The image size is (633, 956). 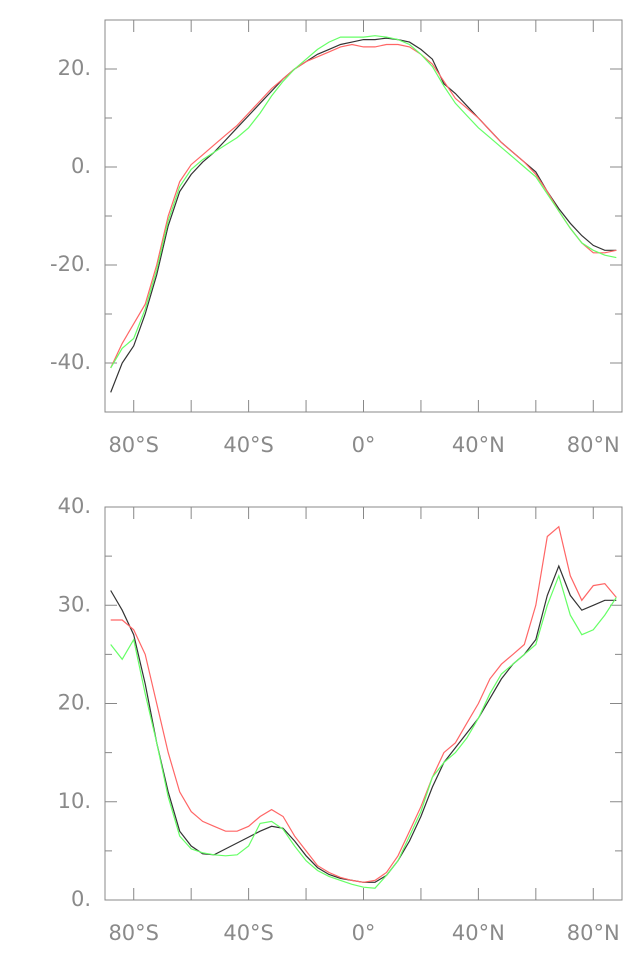 I want to click on y-tick-label: -20., so click(x=70, y=264).